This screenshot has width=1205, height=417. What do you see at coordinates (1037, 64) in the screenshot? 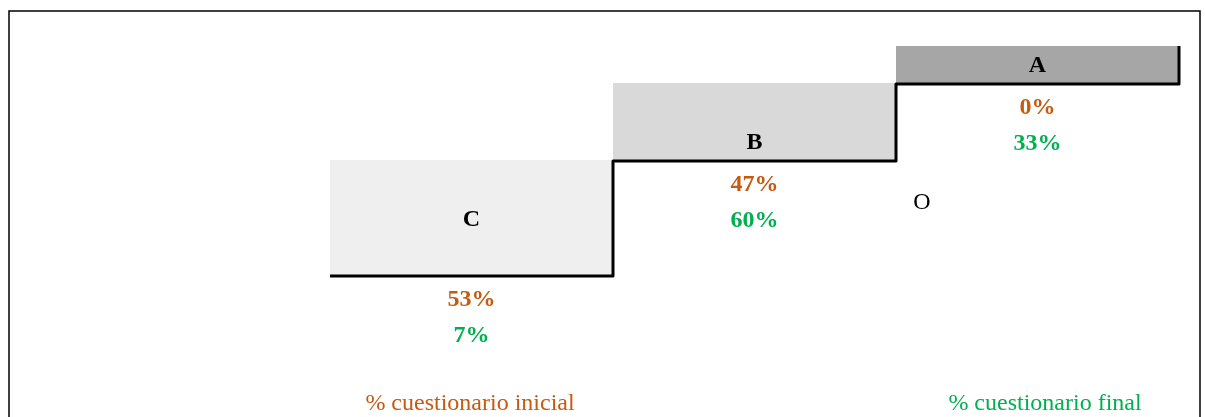
I see `category-label: A` at bounding box center [1037, 64].